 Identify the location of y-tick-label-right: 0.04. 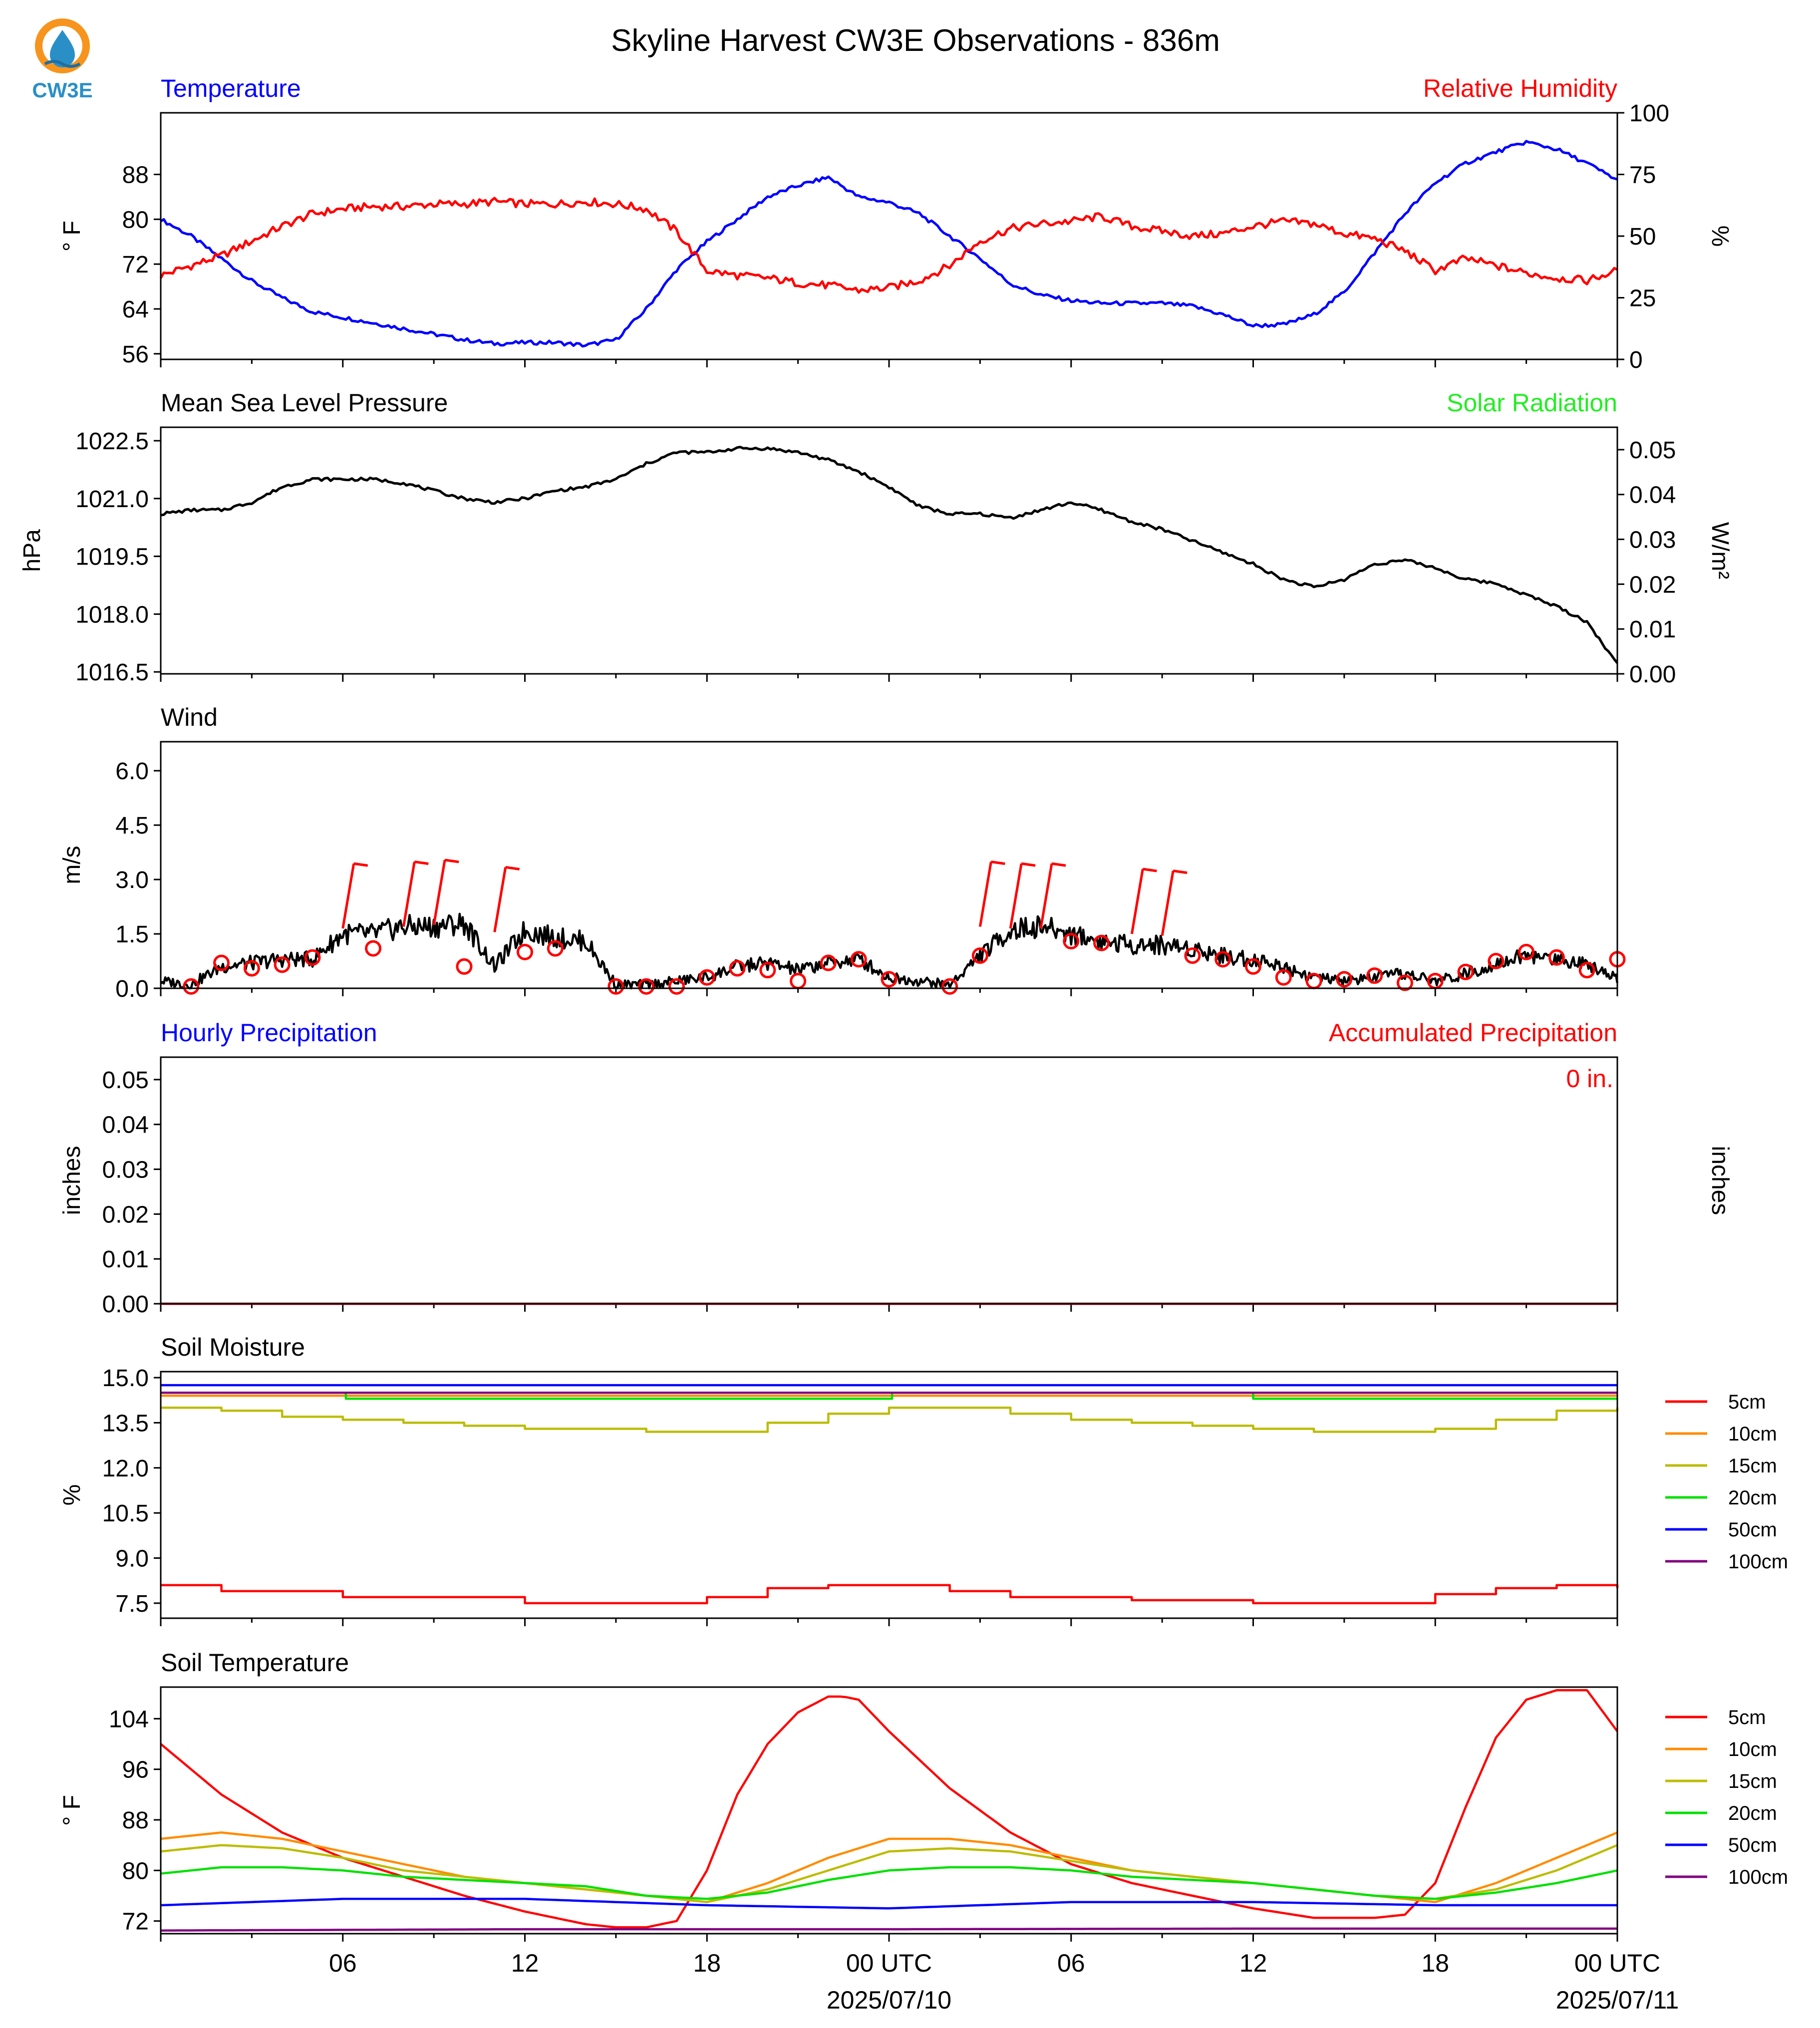
(1652, 495).